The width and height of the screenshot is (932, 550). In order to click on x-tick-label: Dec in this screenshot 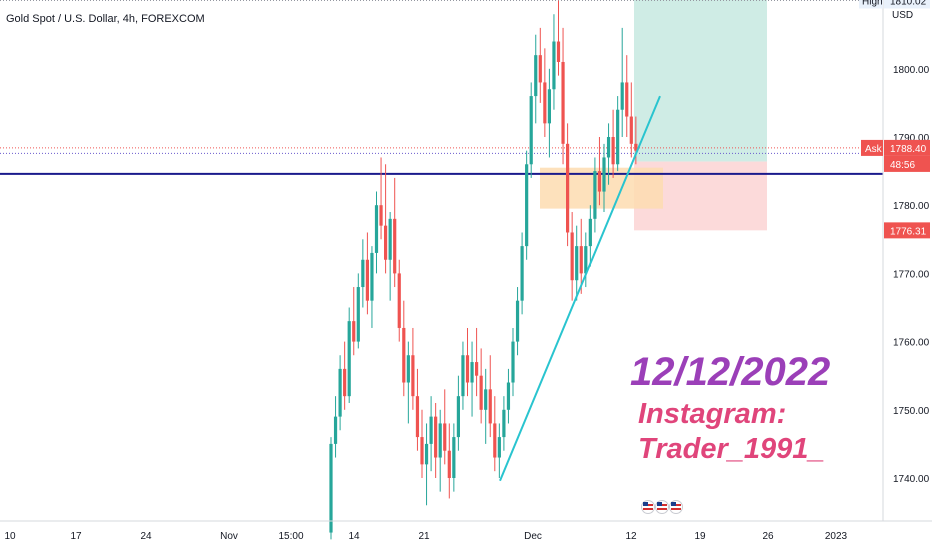, I will do `click(533, 536)`.